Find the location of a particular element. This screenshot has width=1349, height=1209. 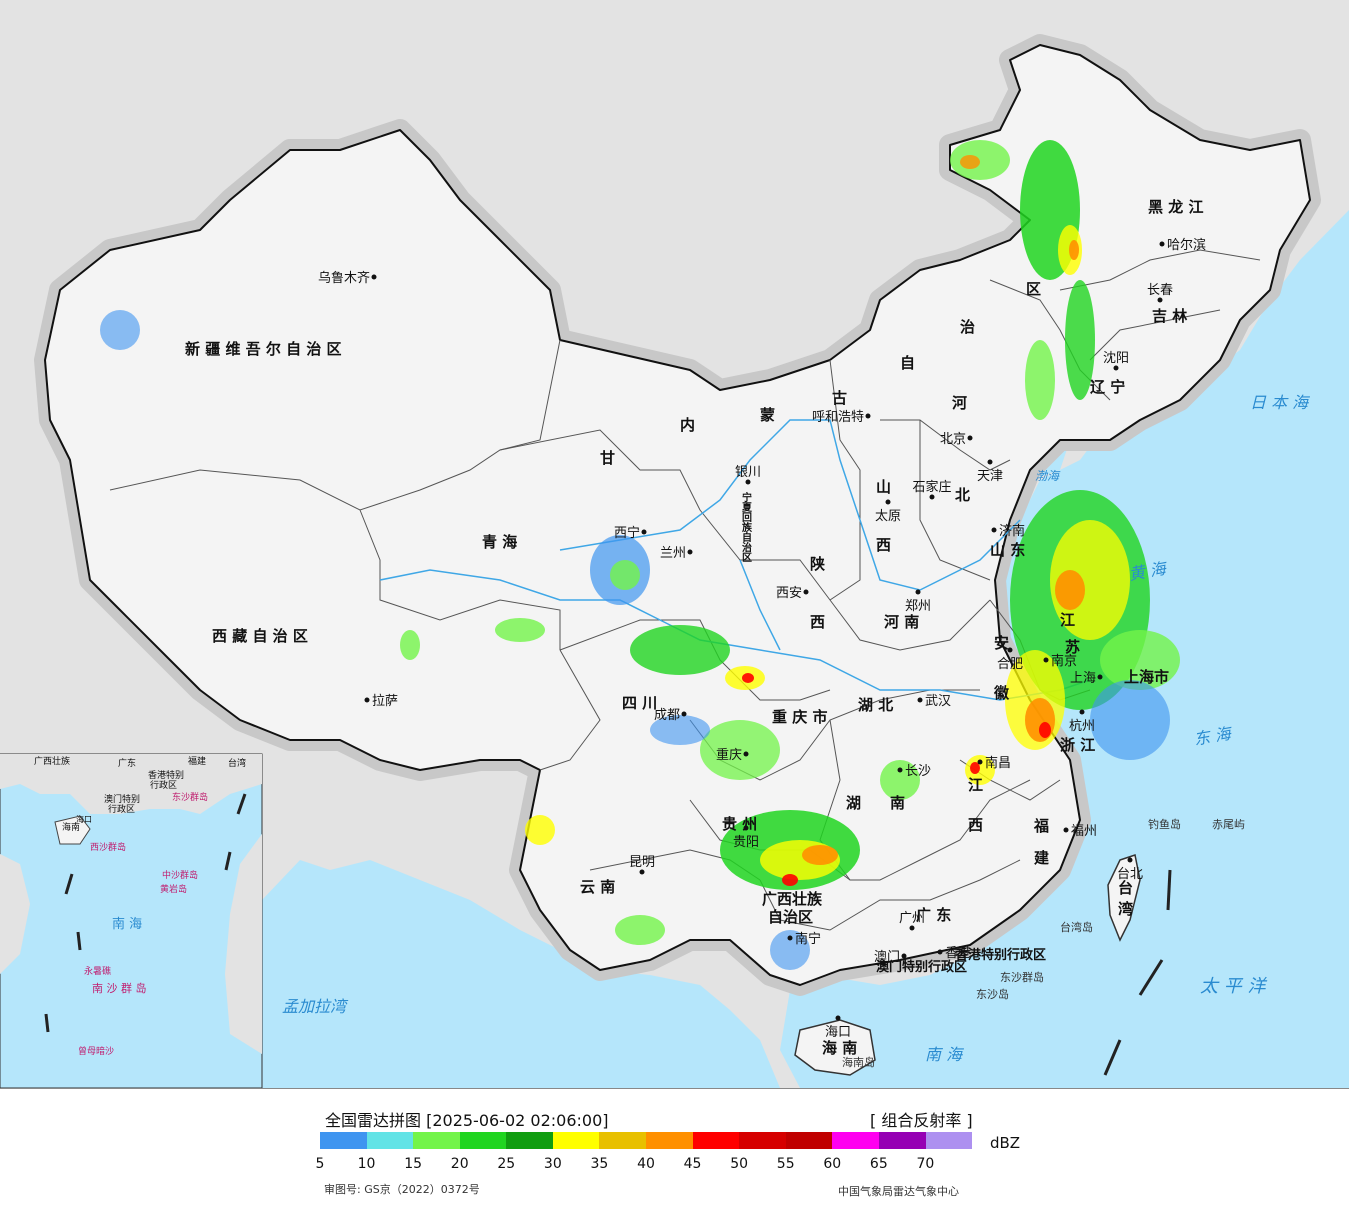

inset-guangdong: 广东 is located at coordinates (127, 763).